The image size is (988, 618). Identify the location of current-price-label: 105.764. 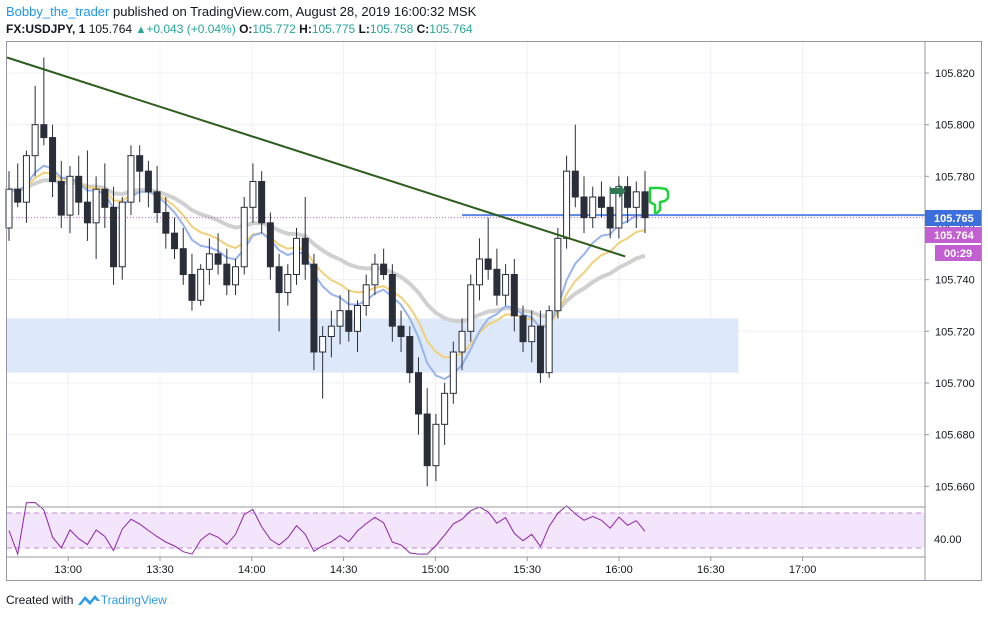
(954, 236).